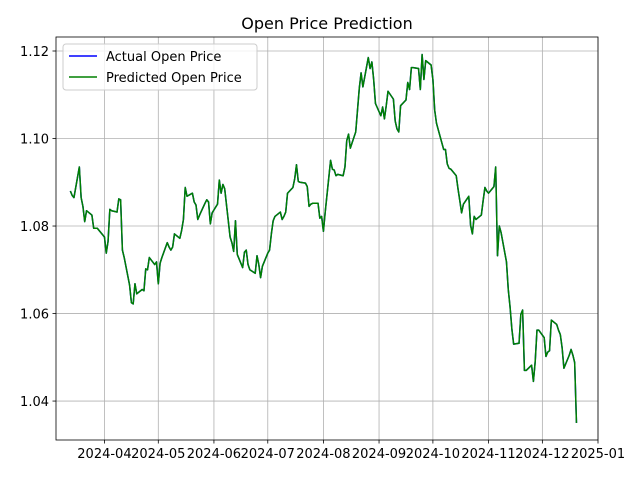 This screenshot has width=640, height=480. I want to click on y-tick-label: 1.08, so click(34, 227).